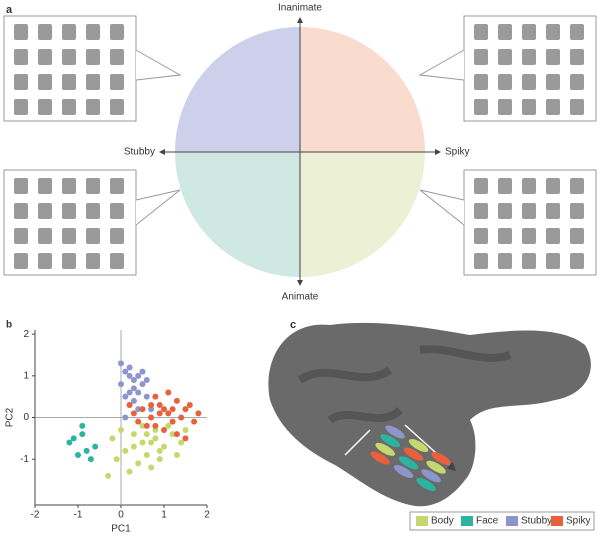  What do you see at coordinates (26, 375) in the screenshot?
I see `y-tick-label: 1` at bounding box center [26, 375].